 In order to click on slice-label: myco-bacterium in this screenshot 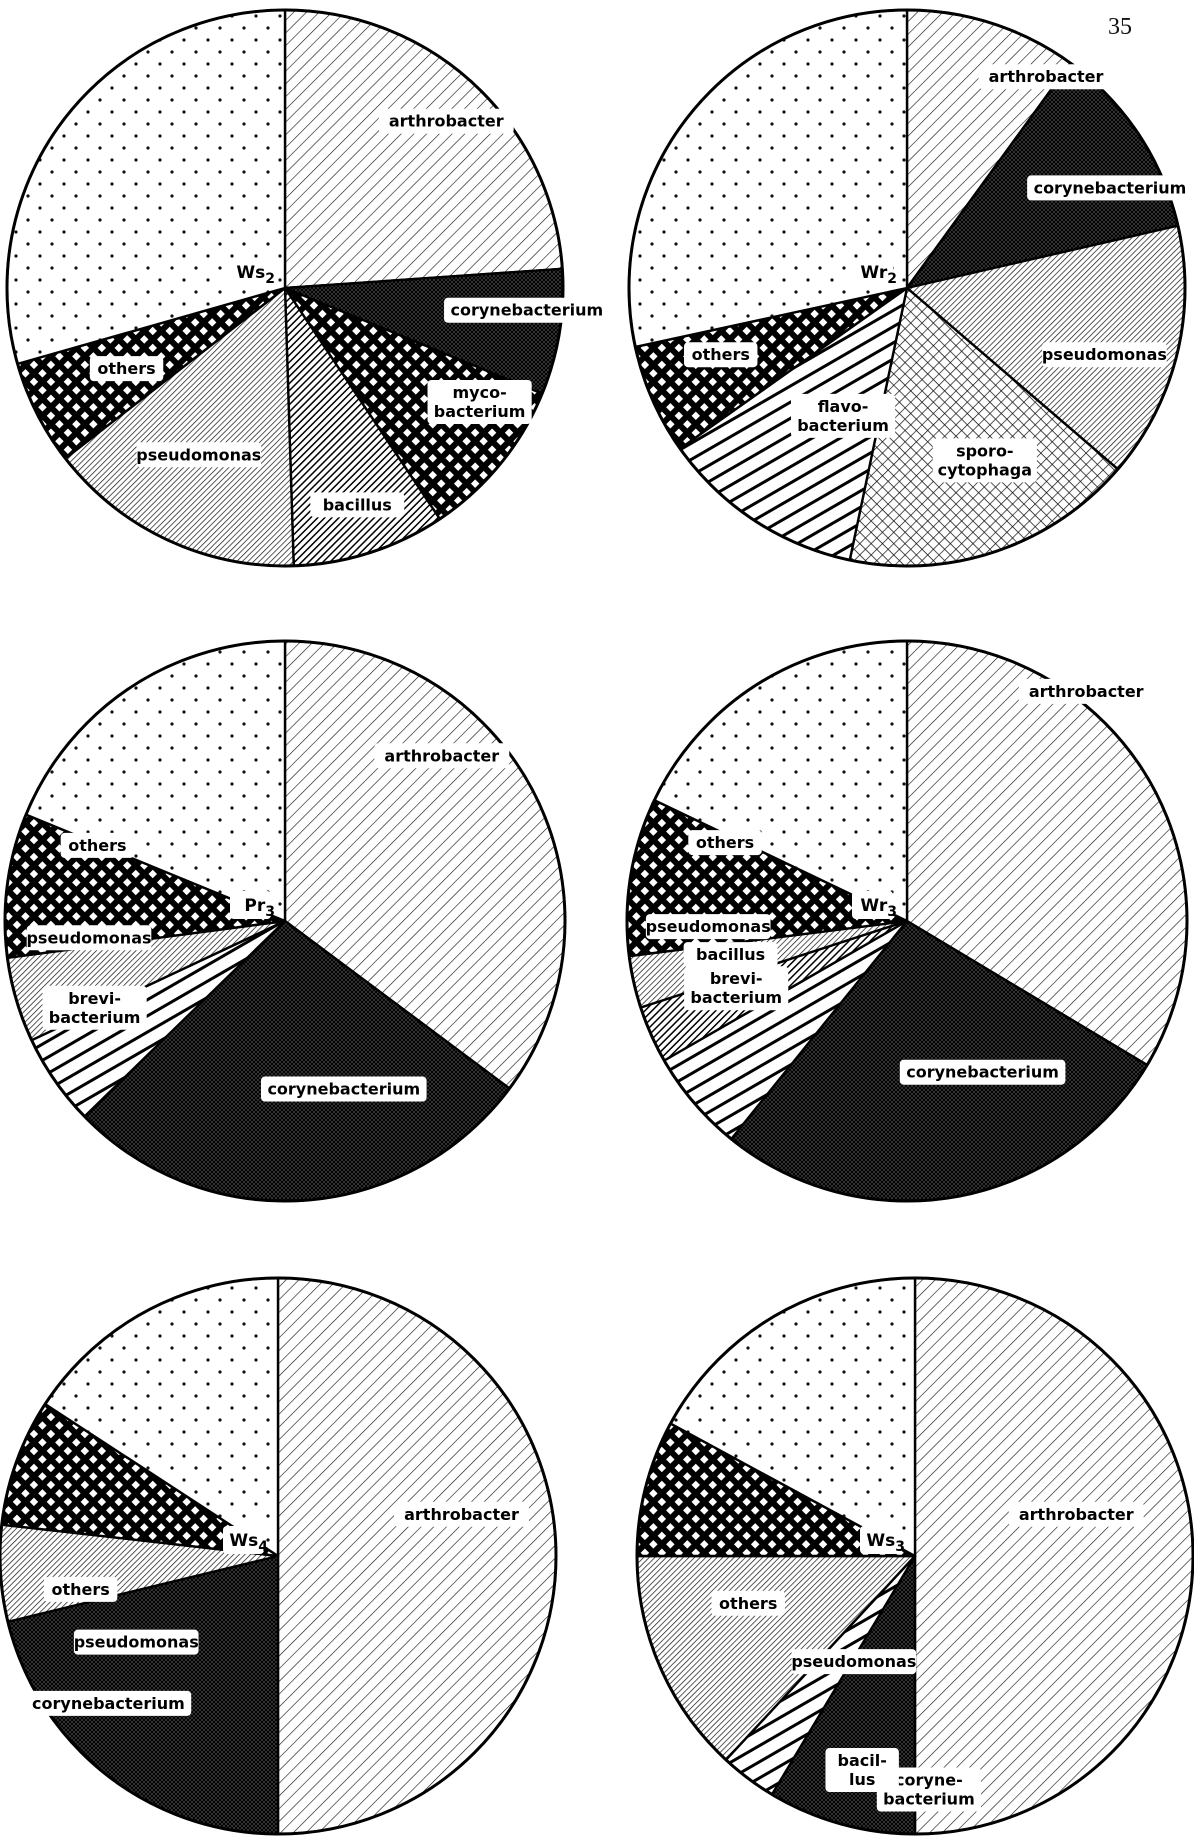, I will do `click(479, 401)`.